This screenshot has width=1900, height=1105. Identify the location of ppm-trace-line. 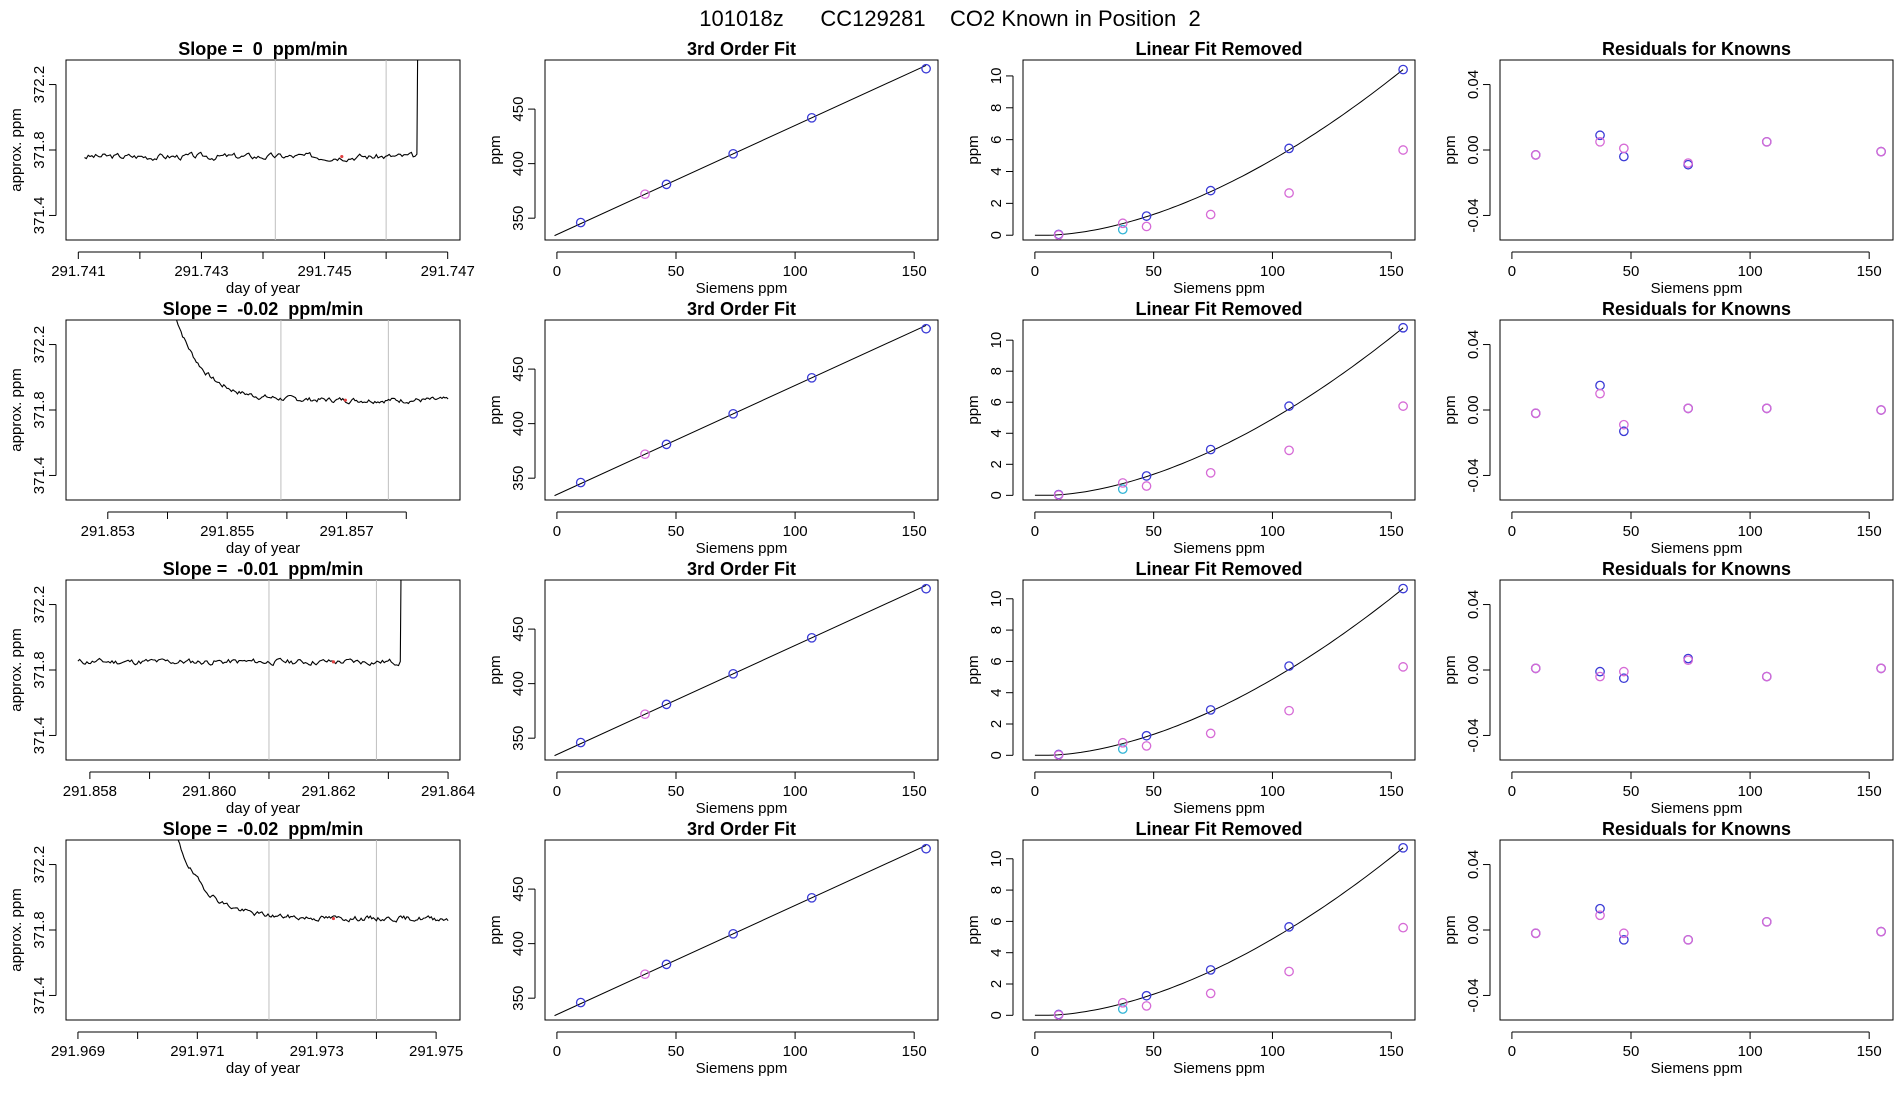
(313, 881).